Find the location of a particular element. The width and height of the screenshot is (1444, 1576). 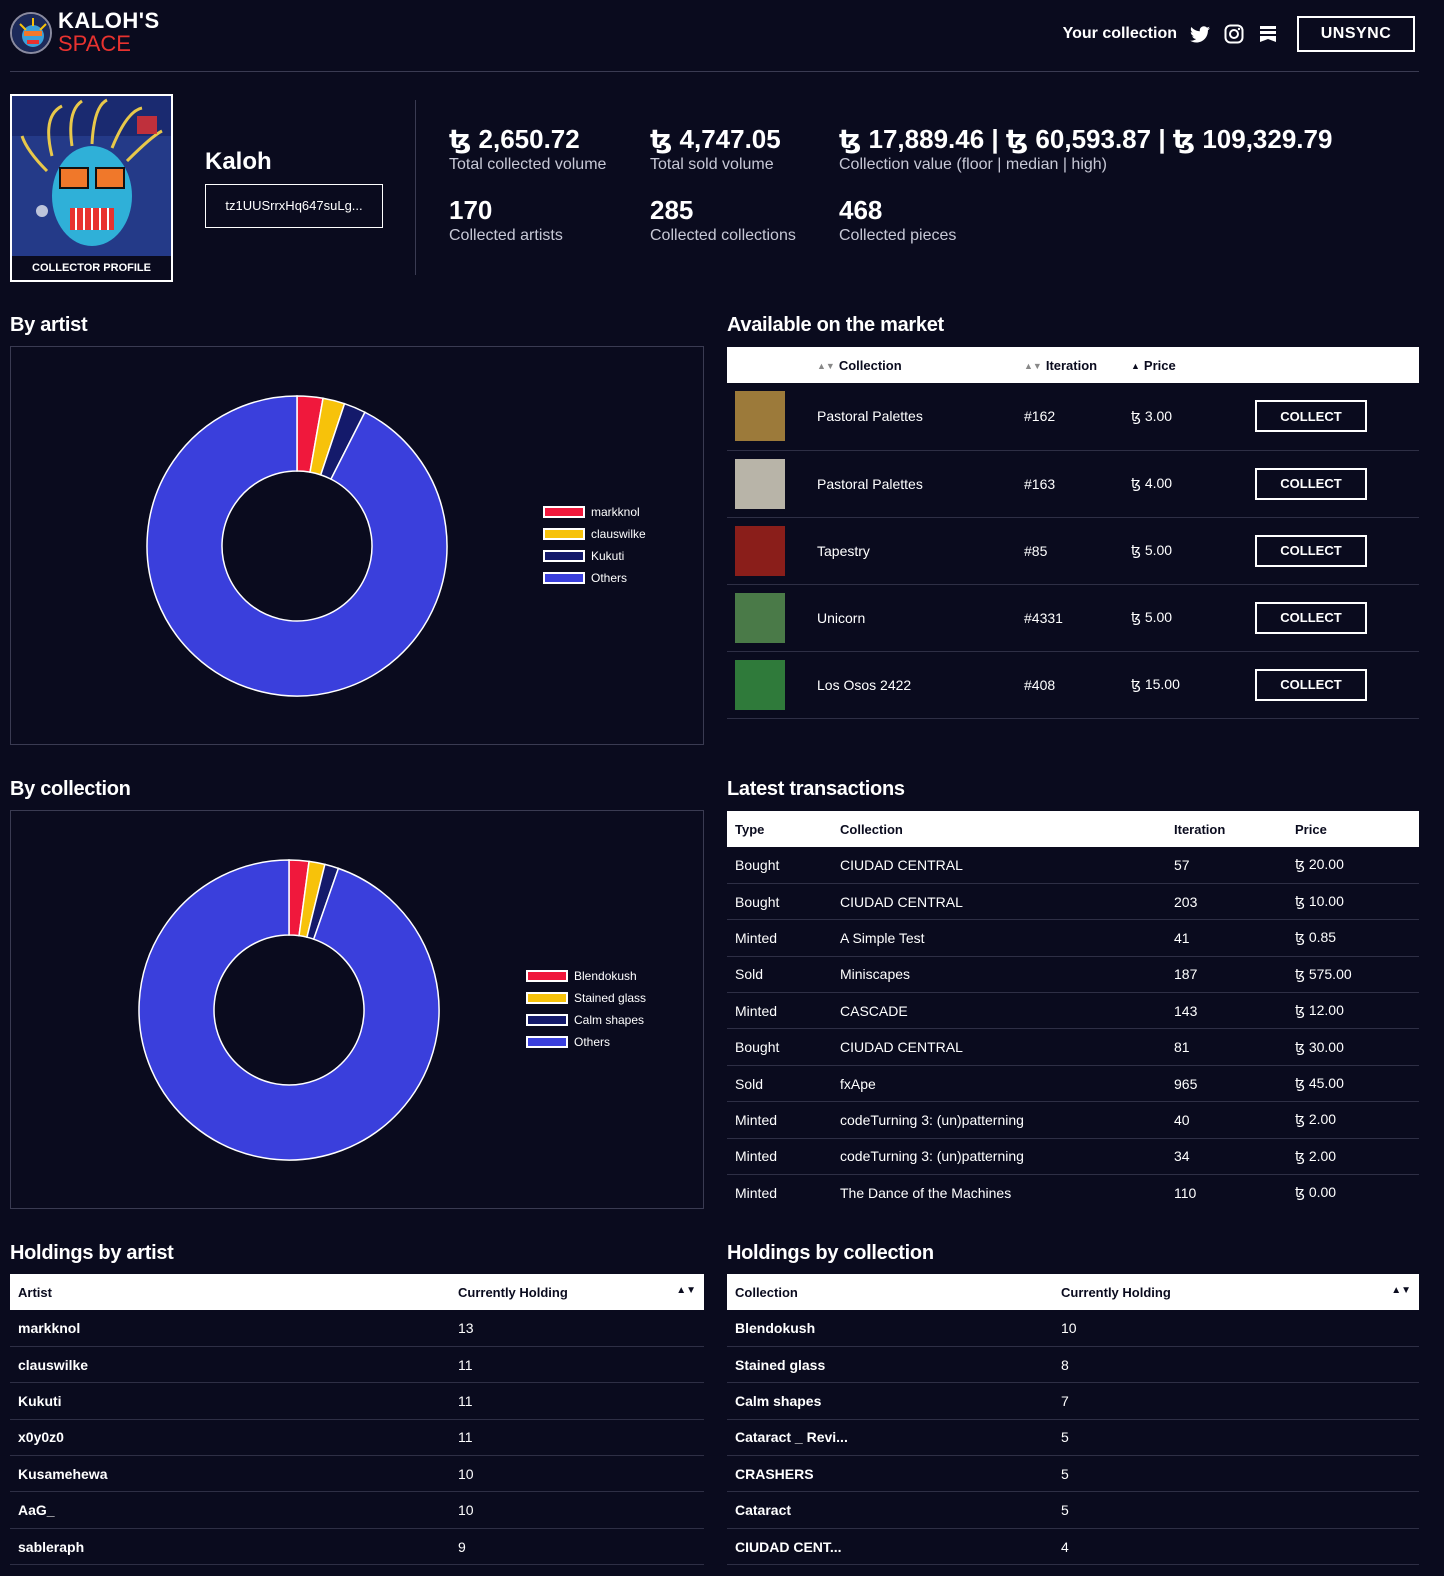

collection-name-cell: Stained glass is located at coordinates (890, 1365).